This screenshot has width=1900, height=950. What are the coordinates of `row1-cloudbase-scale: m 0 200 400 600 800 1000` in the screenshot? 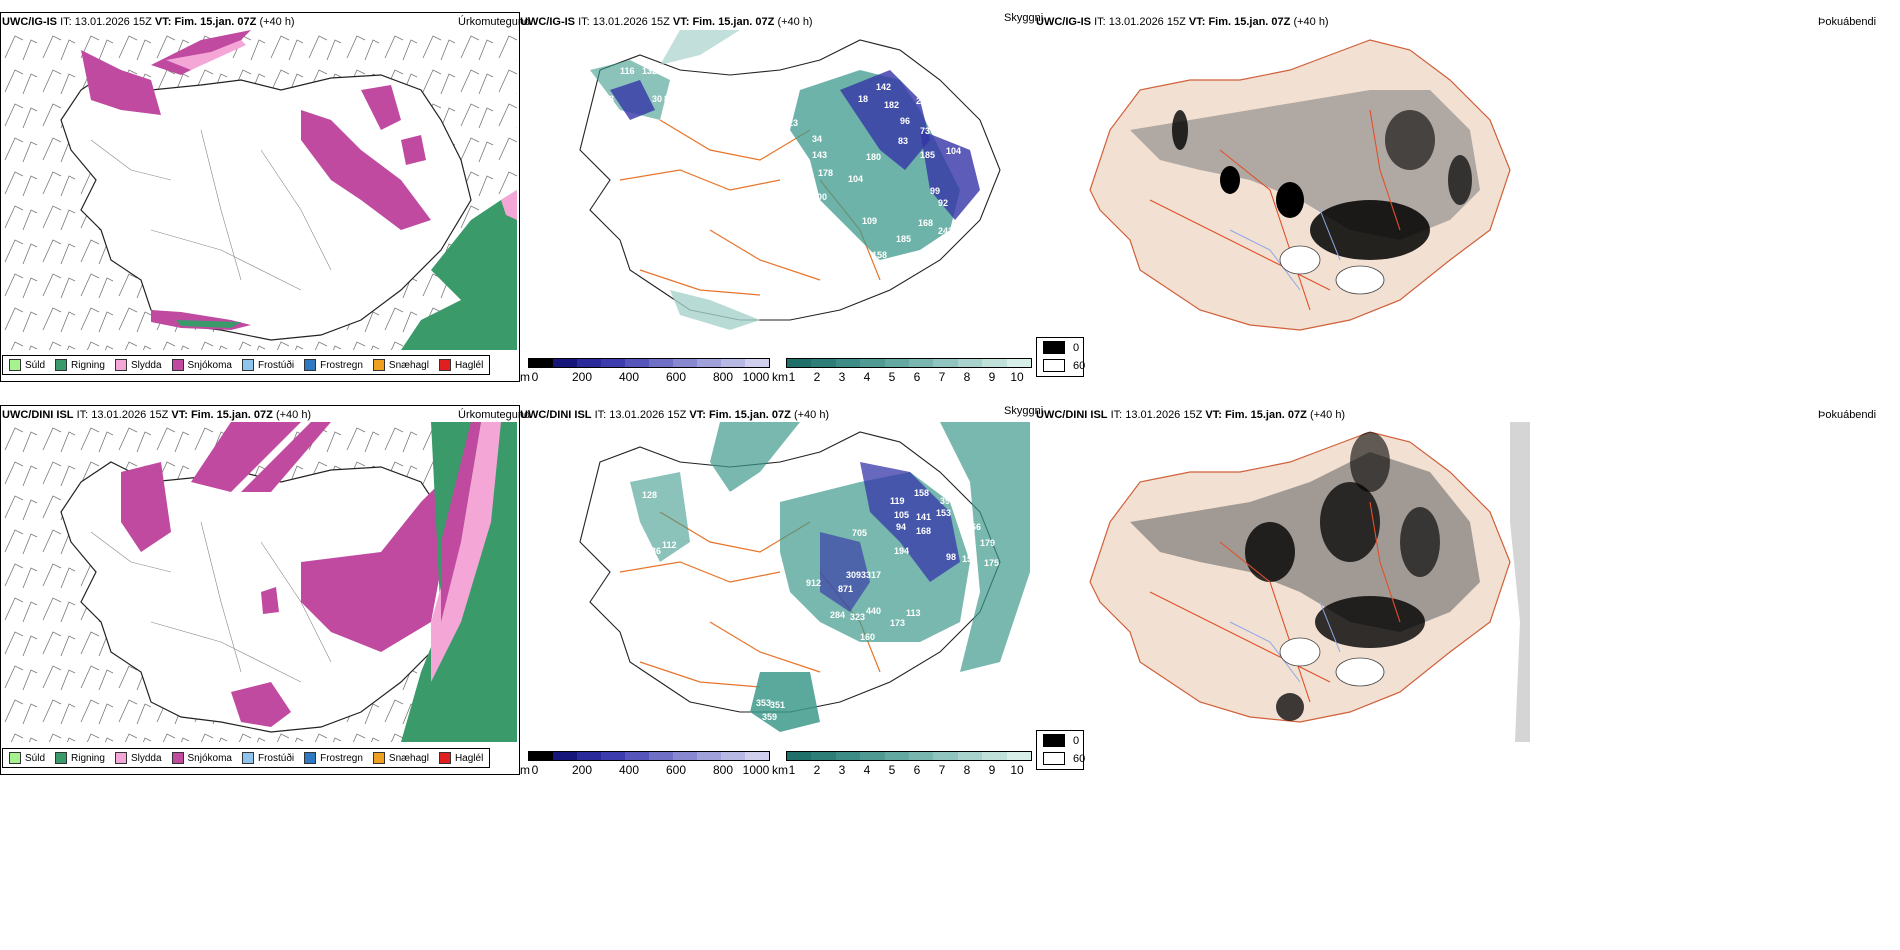 It's located at (645, 371).